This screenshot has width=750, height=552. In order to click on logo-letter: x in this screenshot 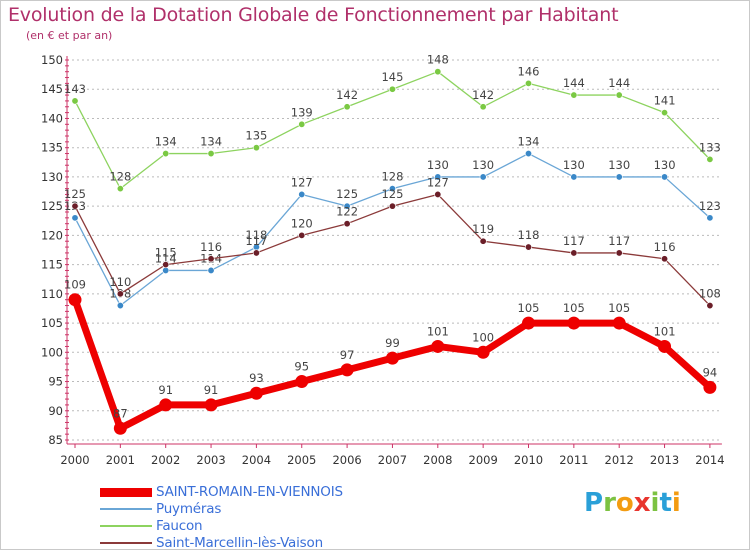, I will do `click(642, 503)`.